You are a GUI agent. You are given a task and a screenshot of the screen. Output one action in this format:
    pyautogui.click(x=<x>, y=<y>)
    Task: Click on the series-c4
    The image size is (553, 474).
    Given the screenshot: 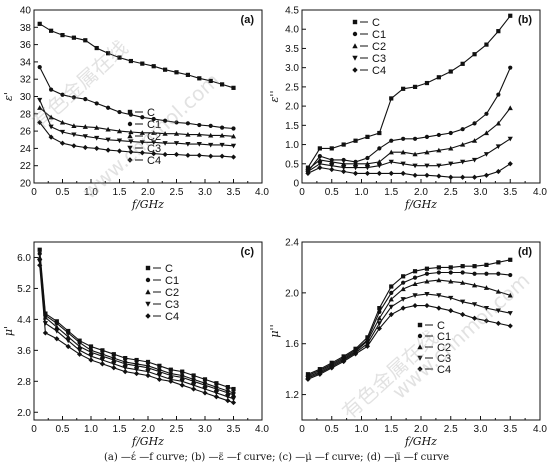 What is the action you would take?
    pyautogui.click(x=137, y=334)
    